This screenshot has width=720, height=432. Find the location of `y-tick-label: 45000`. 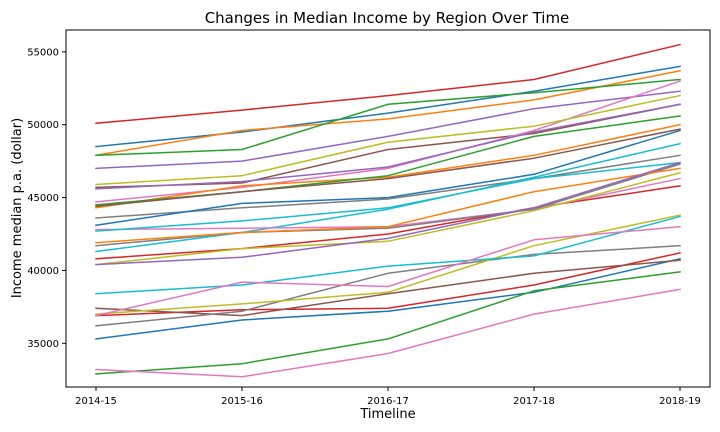

y-tick-label: 45000 is located at coordinates (43, 198).